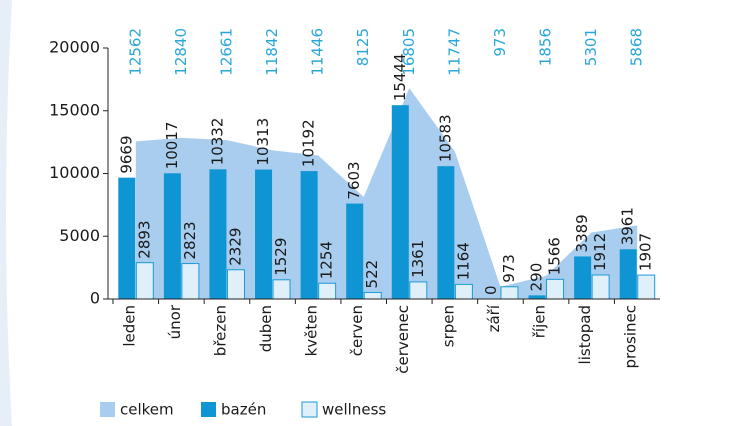  What do you see at coordinates (491, 290) in the screenshot?
I see `value-label: 0` at bounding box center [491, 290].